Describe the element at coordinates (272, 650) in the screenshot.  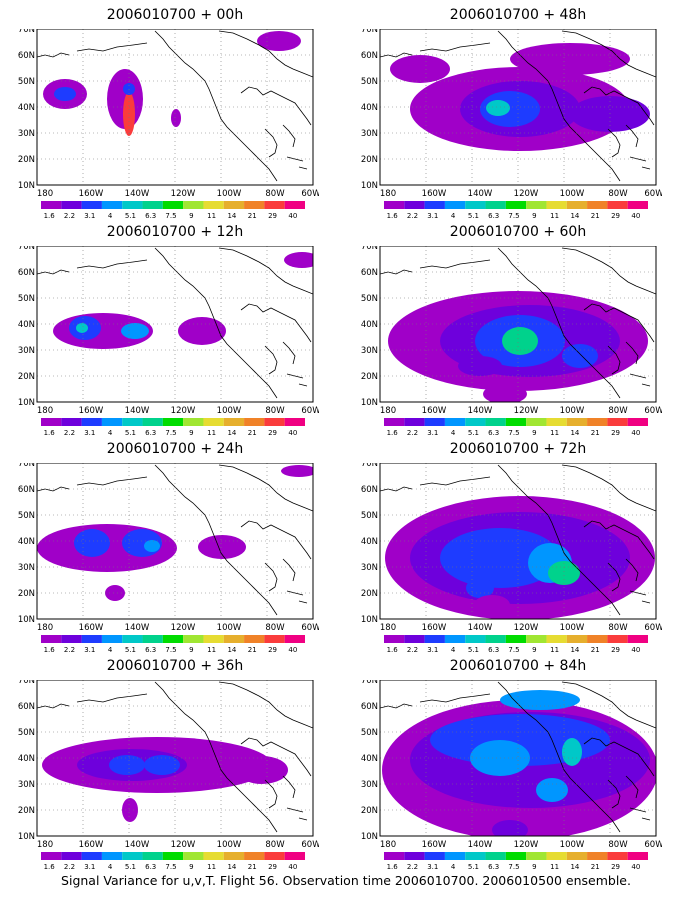
I see `colorbar-label: 29` at that location.